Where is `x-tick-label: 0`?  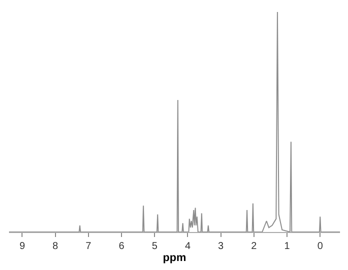
x-tick-label: 0 is located at coordinates (320, 246).